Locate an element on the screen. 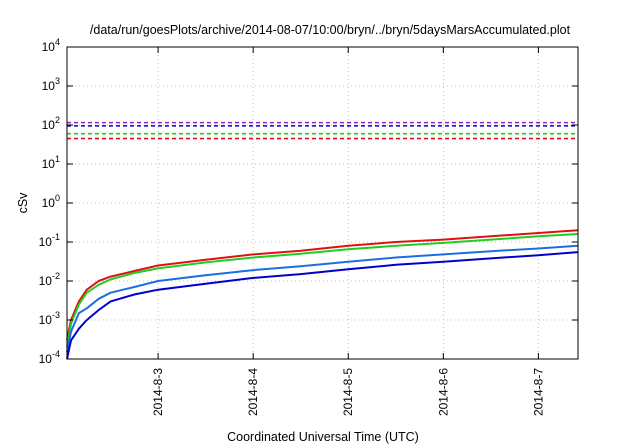 The width and height of the screenshot is (640, 448). y-tick-label: 10² is located at coordinates (51, 123).